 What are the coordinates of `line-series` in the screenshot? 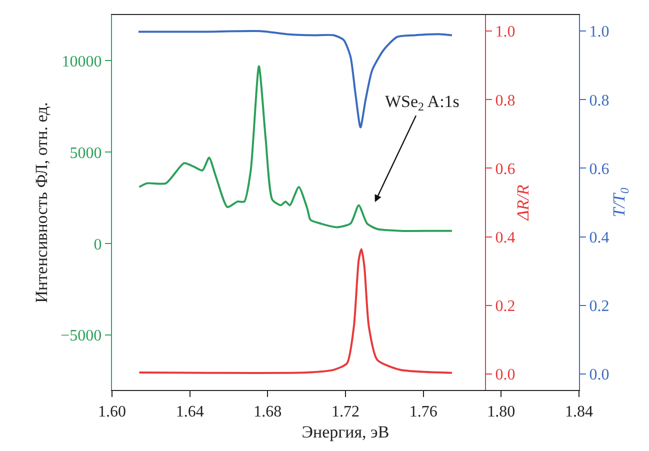 It's located at (295, 311).